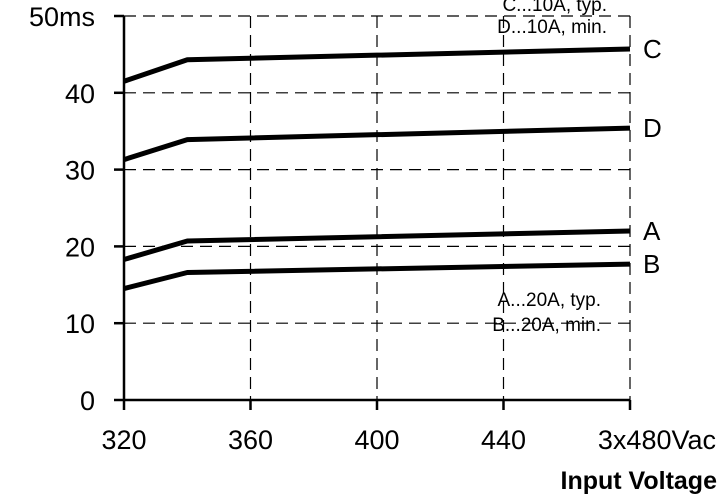 Image resolution: width=721 pixels, height=497 pixels. What do you see at coordinates (546, 325) in the screenshot?
I see `annotation-bottom-line-2: B...20A, min.` at bounding box center [546, 325].